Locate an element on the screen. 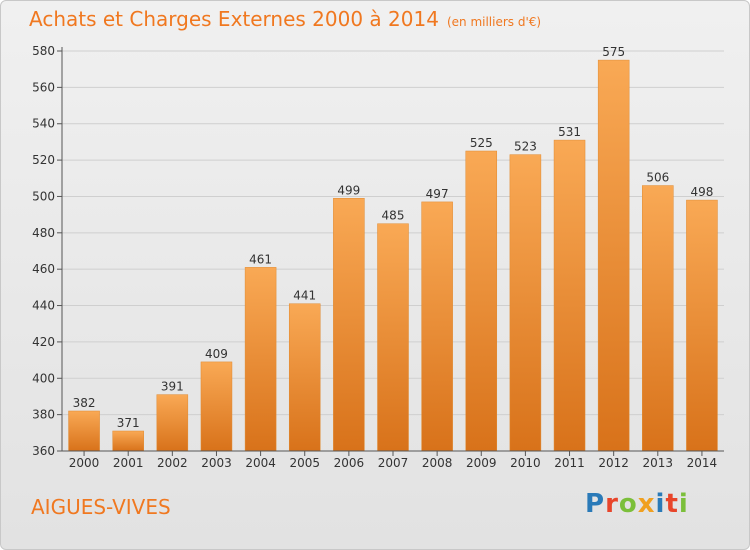  bar-2014 is located at coordinates (702, 325).